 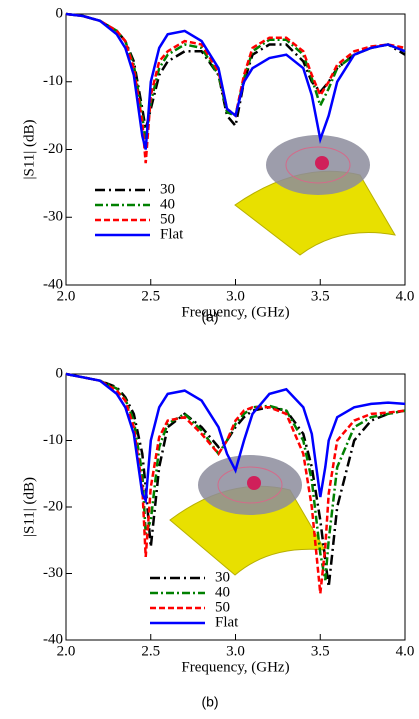 I want to click on caption: (b), so click(x=209, y=702).